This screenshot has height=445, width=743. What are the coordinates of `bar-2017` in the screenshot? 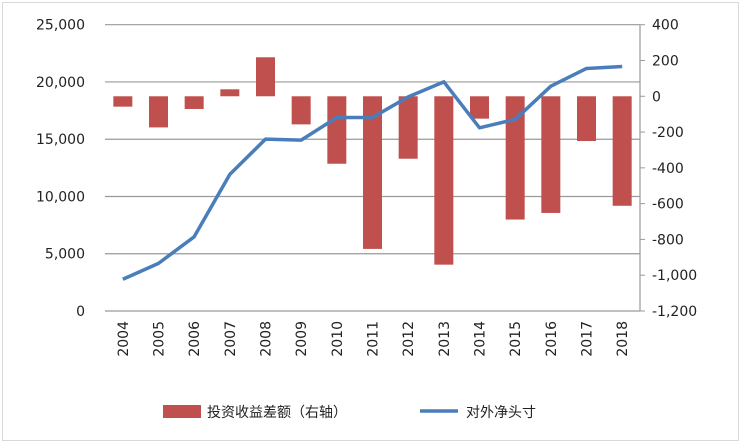 It's located at (586, 119).